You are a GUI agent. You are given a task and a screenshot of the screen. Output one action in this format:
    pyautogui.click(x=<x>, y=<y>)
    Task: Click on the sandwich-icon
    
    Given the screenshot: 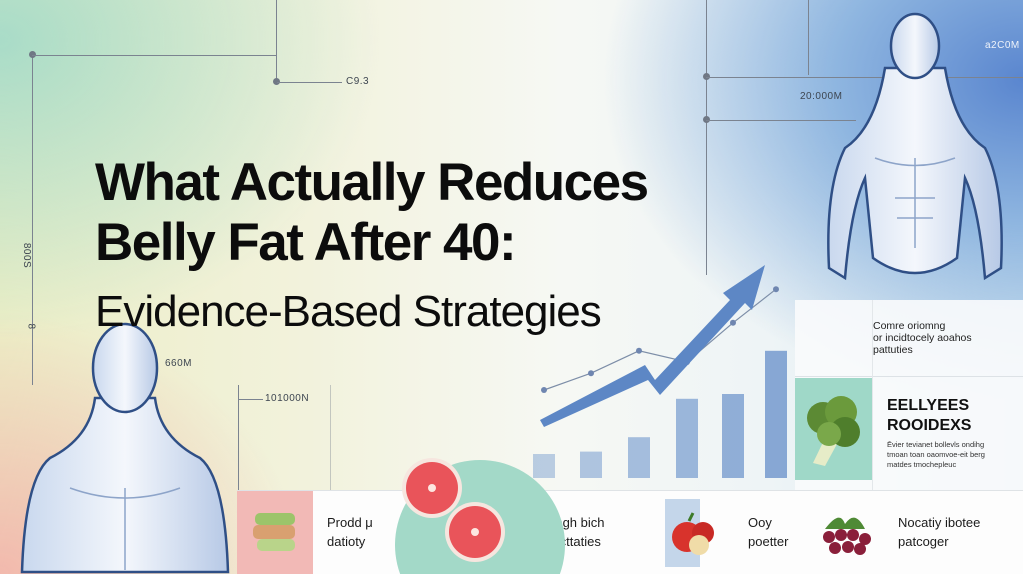 What is the action you would take?
    pyautogui.click(x=274, y=532)
    